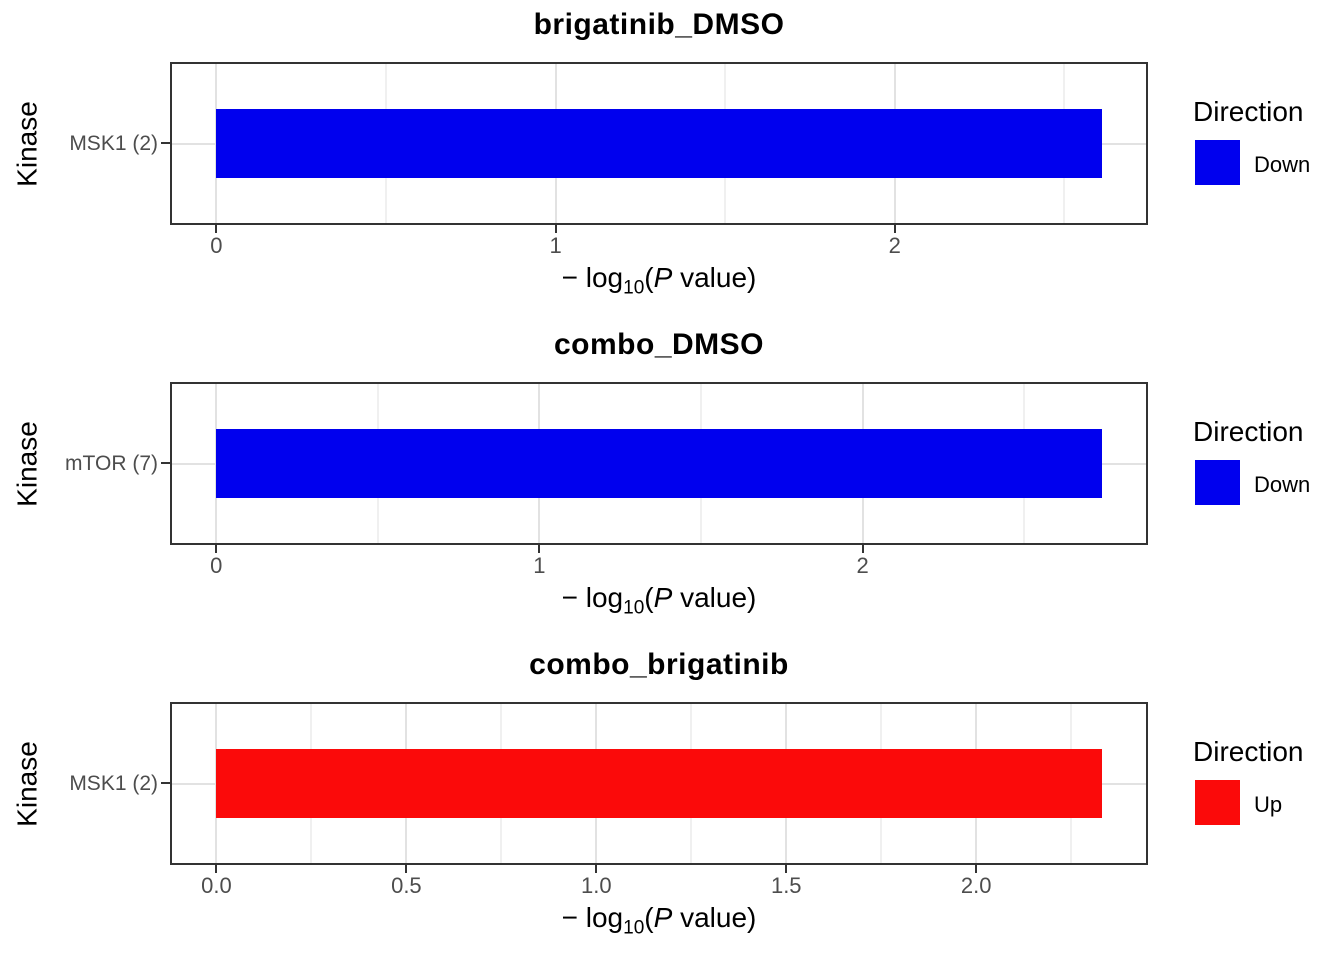 The width and height of the screenshot is (1344, 960). I want to click on panel-title: combo_brigatinib, so click(659, 664).